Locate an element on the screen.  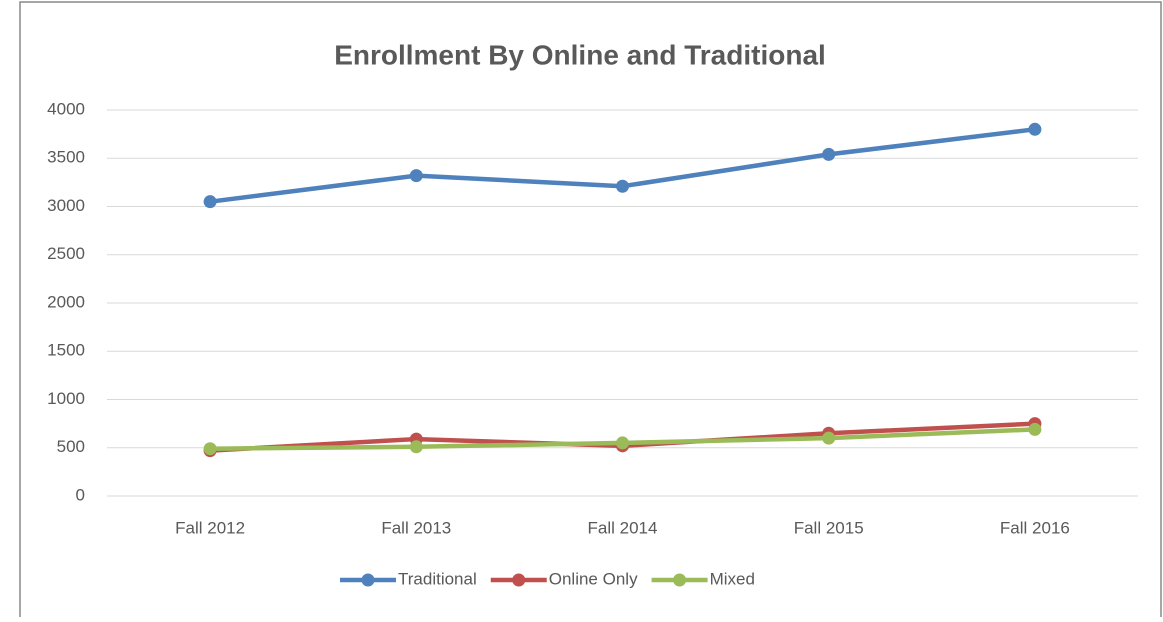
y-tick-label: 1500 is located at coordinates (66, 350).